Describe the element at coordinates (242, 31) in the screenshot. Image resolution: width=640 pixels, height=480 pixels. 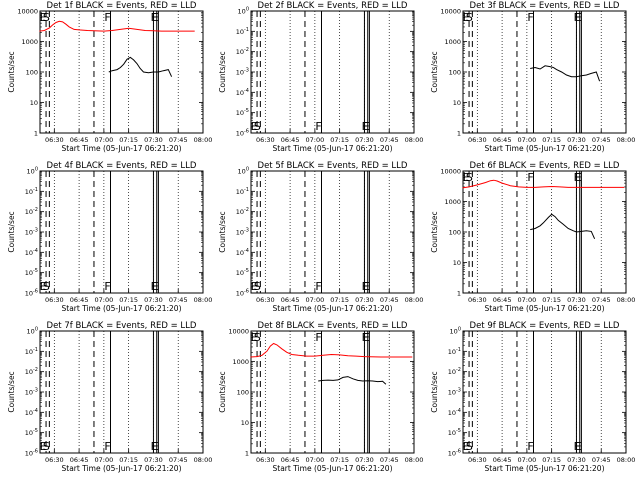
I see `y-tick-label: 10⁻¹` at that location.